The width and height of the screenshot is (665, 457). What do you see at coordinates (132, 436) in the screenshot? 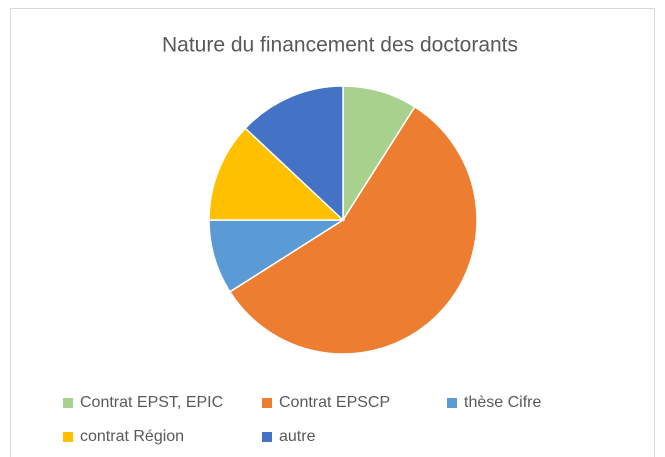
I see `legend-label: contrat Région` at bounding box center [132, 436].